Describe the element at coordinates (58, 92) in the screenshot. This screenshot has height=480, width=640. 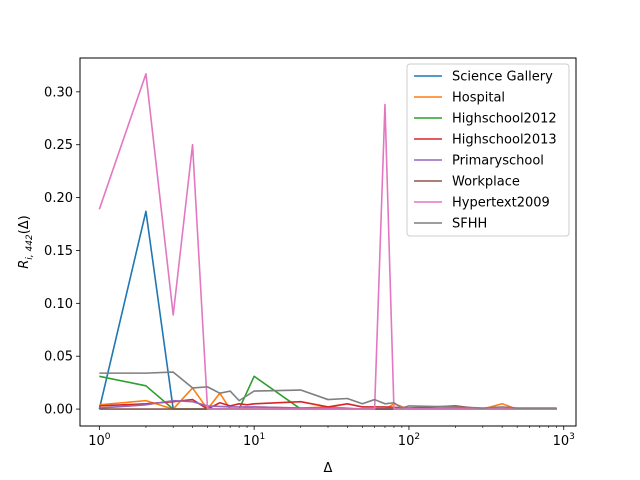
I see `y-tick-label-6: 0.30` at that location.